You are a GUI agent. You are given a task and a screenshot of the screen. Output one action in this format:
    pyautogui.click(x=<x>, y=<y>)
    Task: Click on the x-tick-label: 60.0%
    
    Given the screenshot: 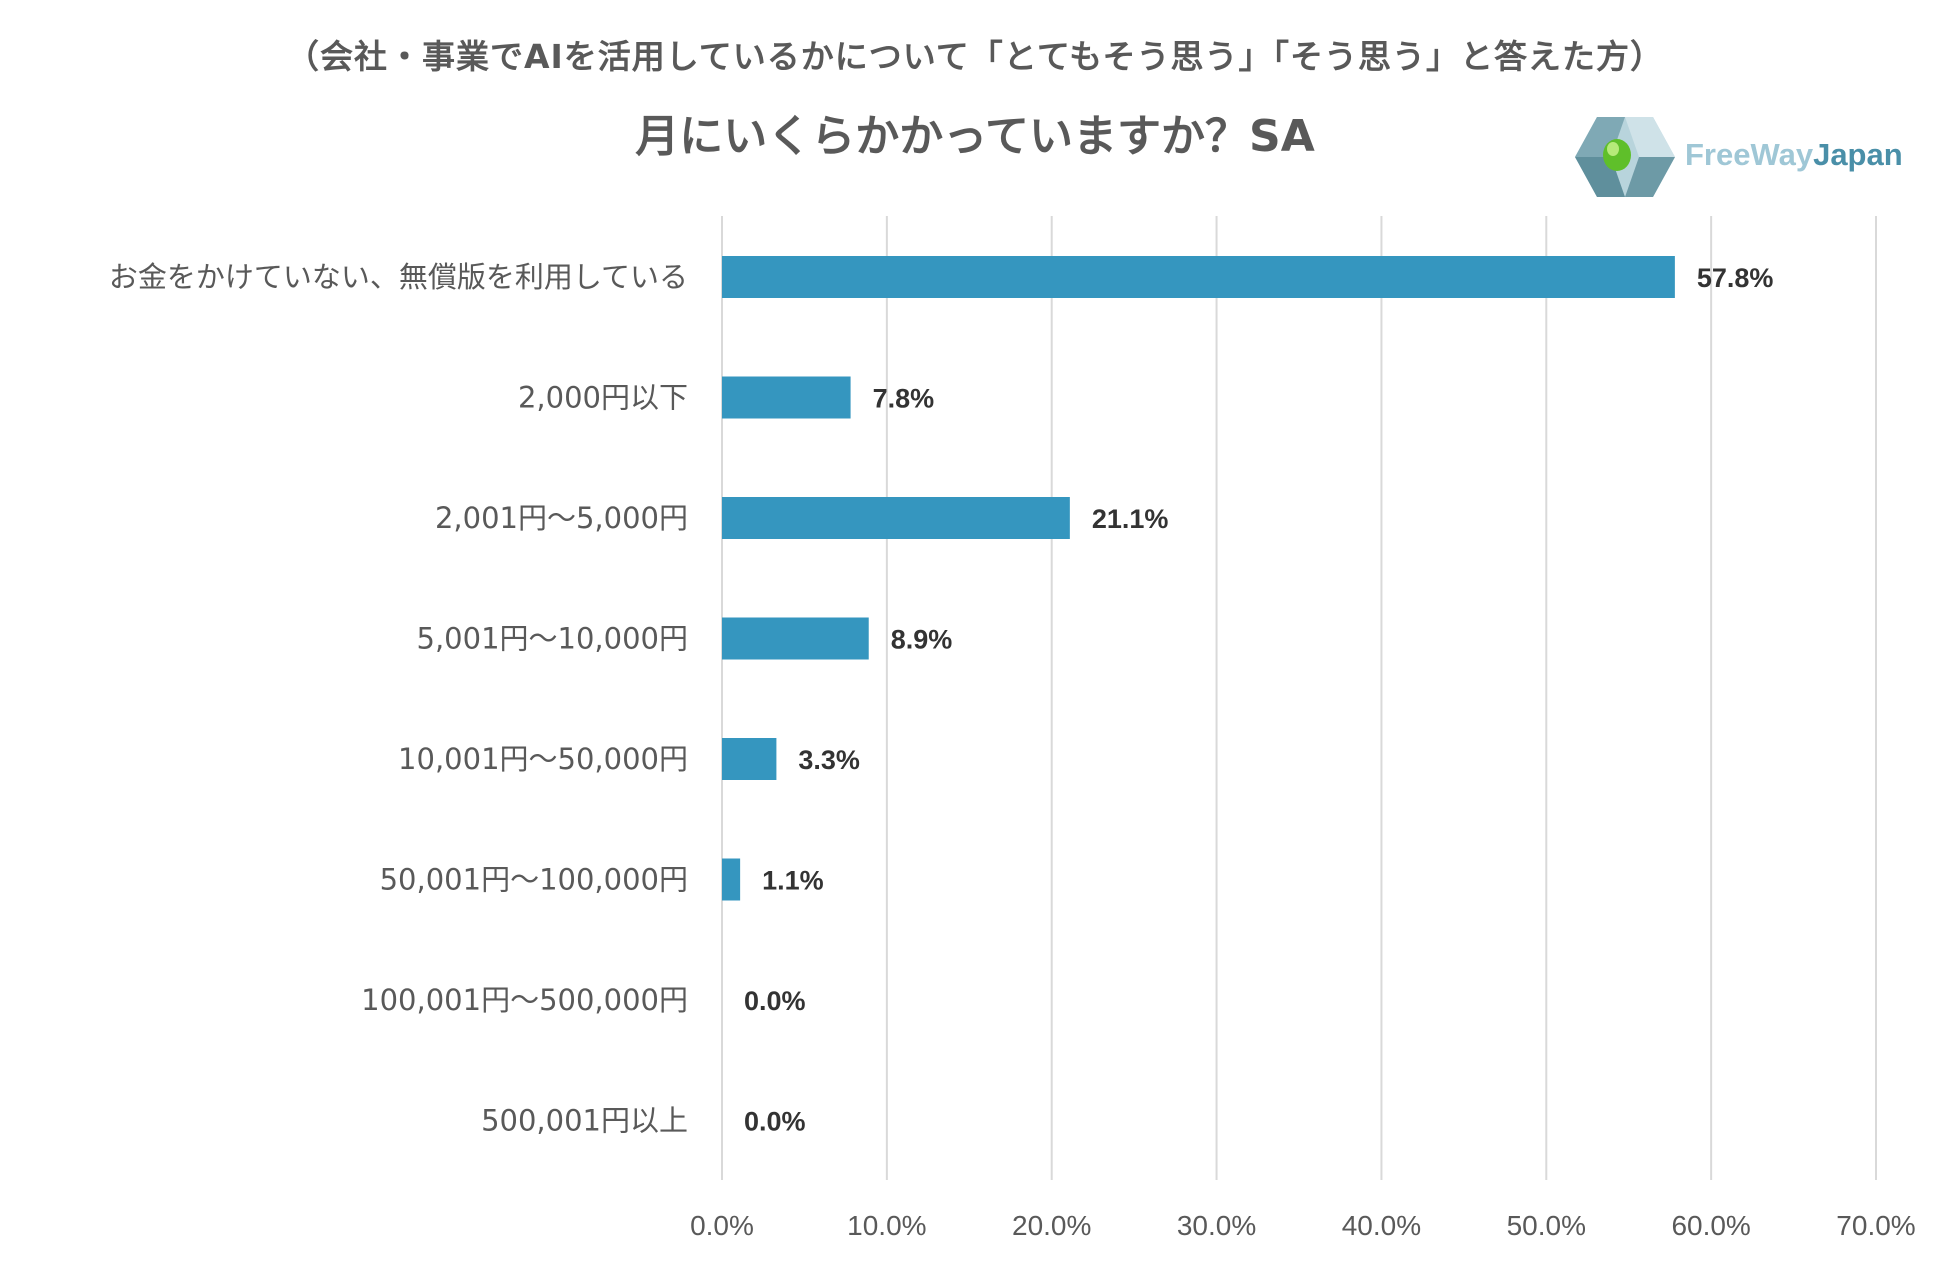 What is the action you would take?
    pyautogui.click(x=1710, y=1225)
    